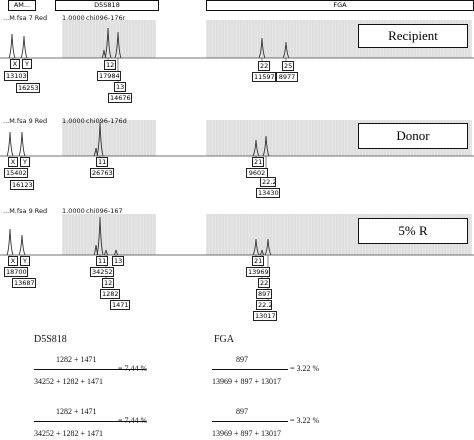 This screenshot has width=474, height=440. I want to click on locus-d5s818-label: D5S818, so click(107, 5).